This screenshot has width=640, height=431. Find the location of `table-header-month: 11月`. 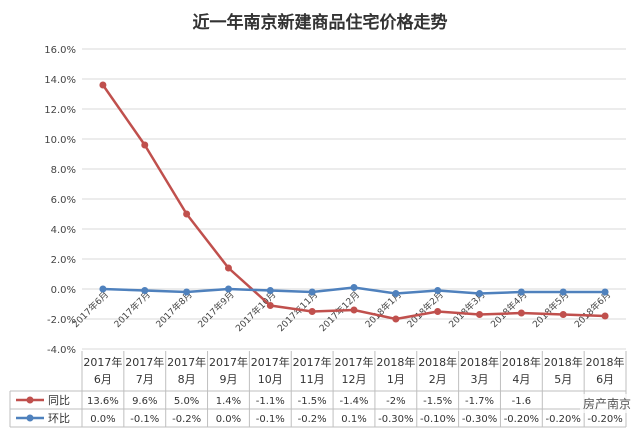

table-header-month: 11月 is located at coordinates (312, 379).